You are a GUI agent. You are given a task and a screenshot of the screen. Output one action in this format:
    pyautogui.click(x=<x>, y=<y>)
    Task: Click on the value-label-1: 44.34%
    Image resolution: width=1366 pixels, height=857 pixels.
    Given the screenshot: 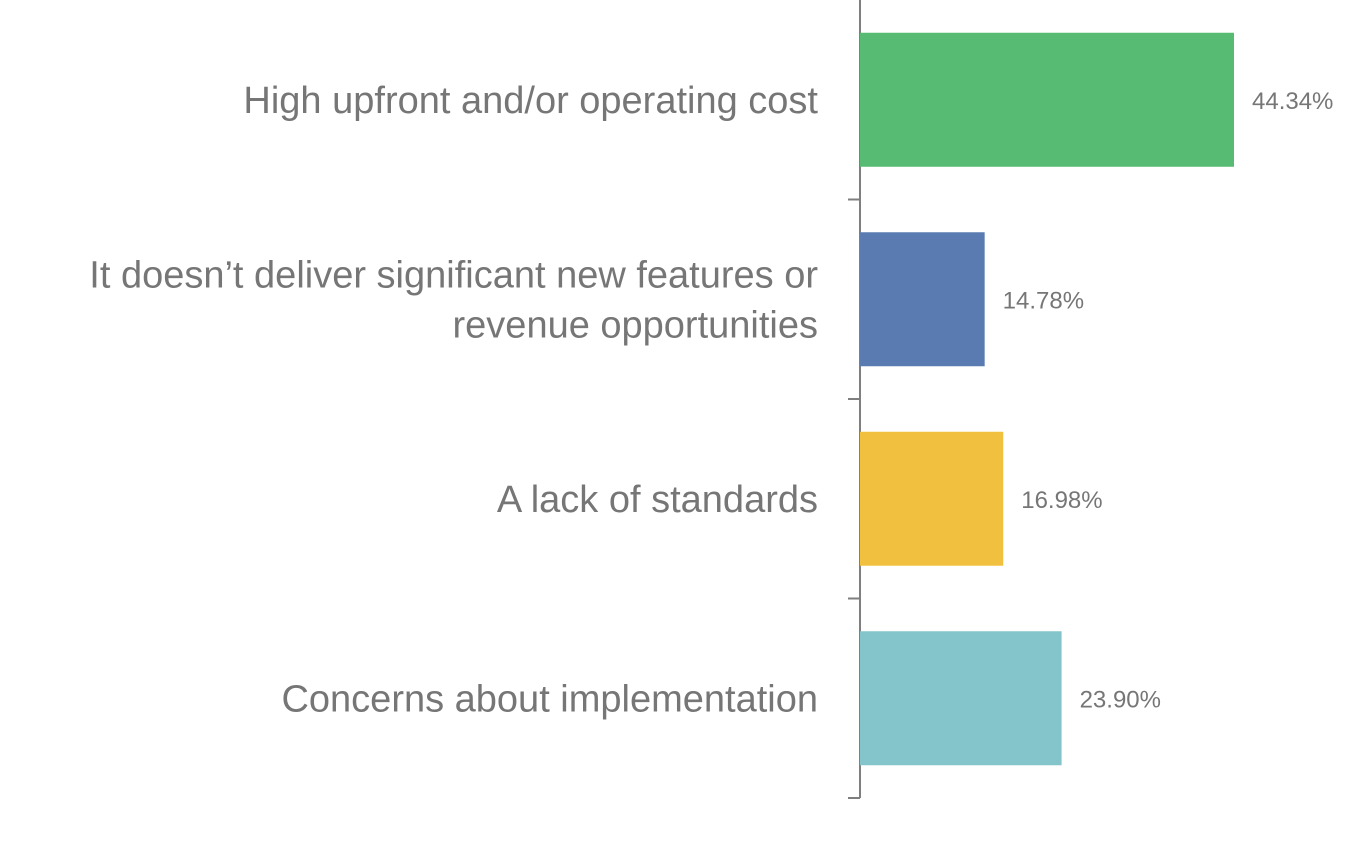 What is the action you would take?
    pyautogui.click(x=1292, y=101)
    